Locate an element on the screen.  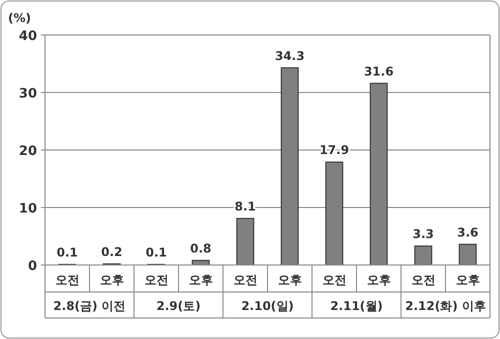
data-label: 31.6 is located at coordinates (379, 71).